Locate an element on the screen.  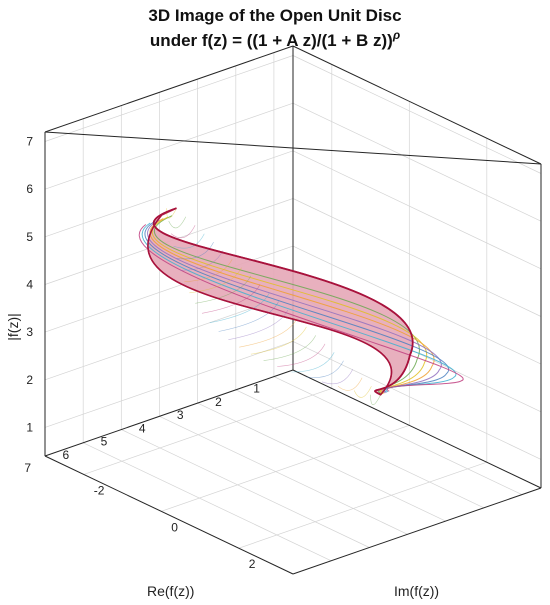
y-tick-label: 0 is located at coordinates (174, 527).